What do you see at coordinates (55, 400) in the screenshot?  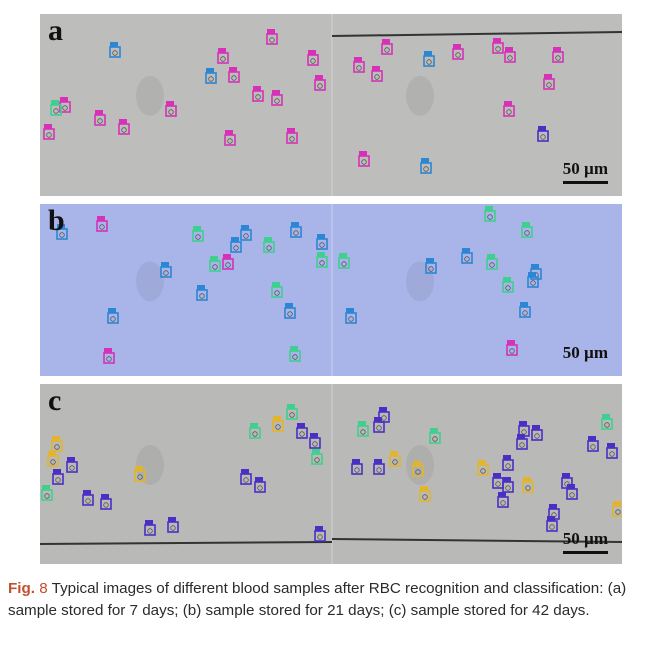 I see `panel-label-c: c` at bounding box center [55, 400].